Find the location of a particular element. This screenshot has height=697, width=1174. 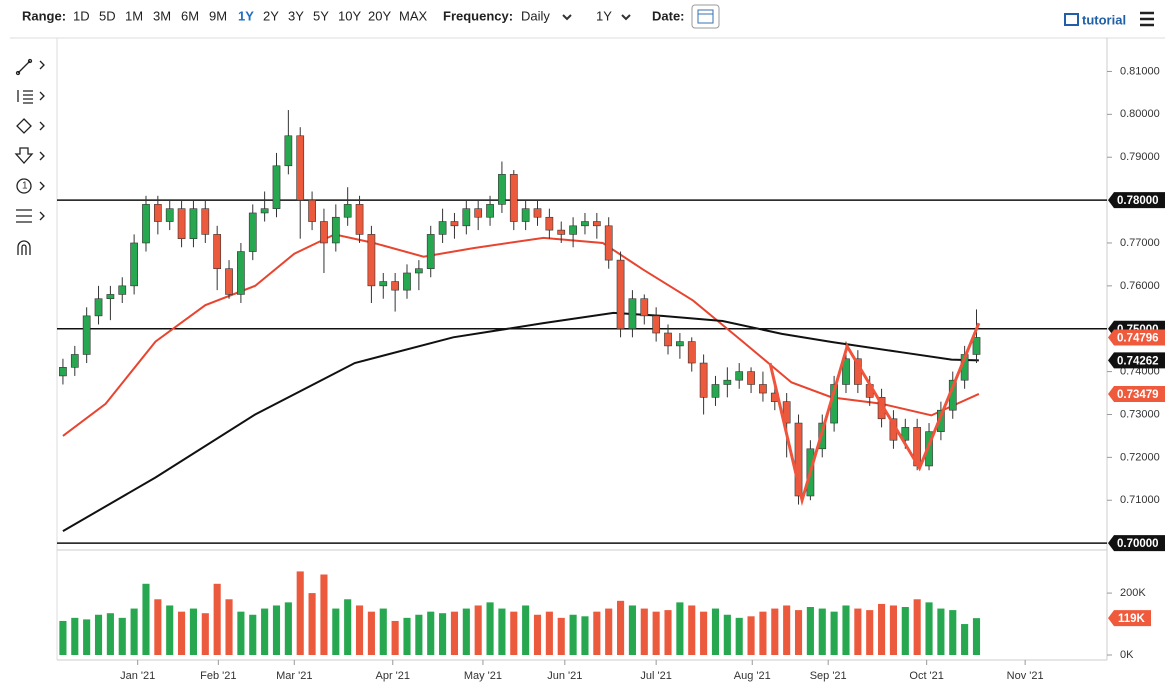

range-button: 5D is located at coordinates (107, 15).